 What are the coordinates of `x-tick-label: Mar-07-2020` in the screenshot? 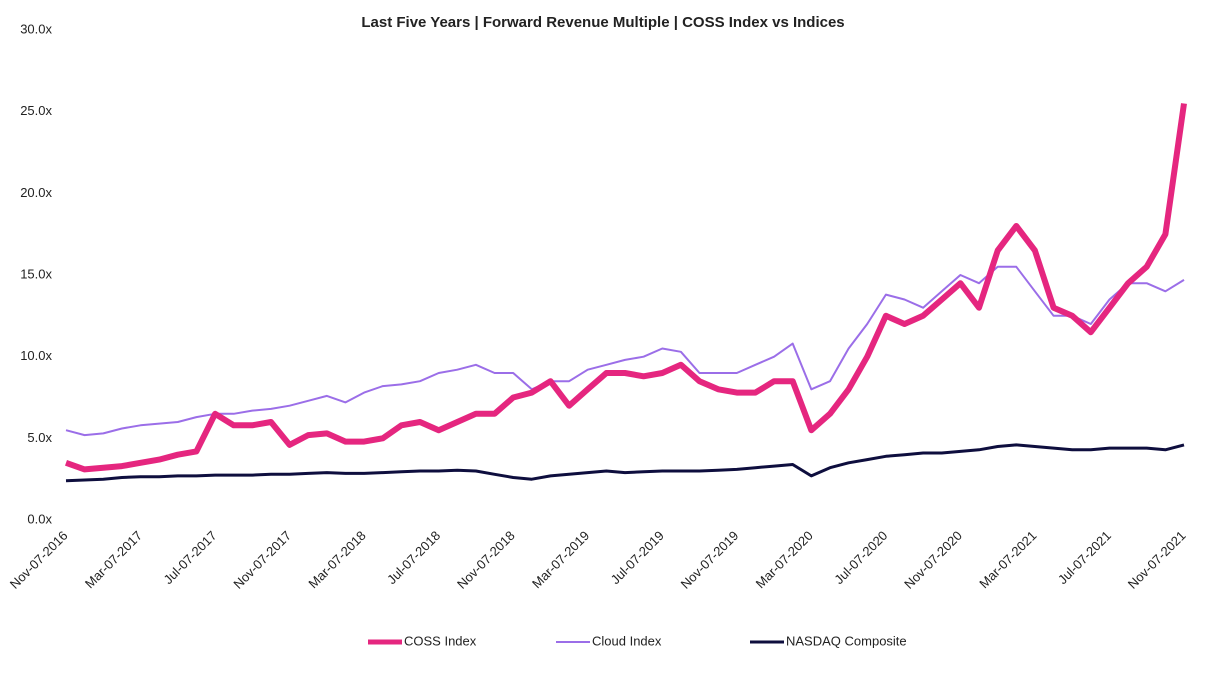 It's located at (784, 559).